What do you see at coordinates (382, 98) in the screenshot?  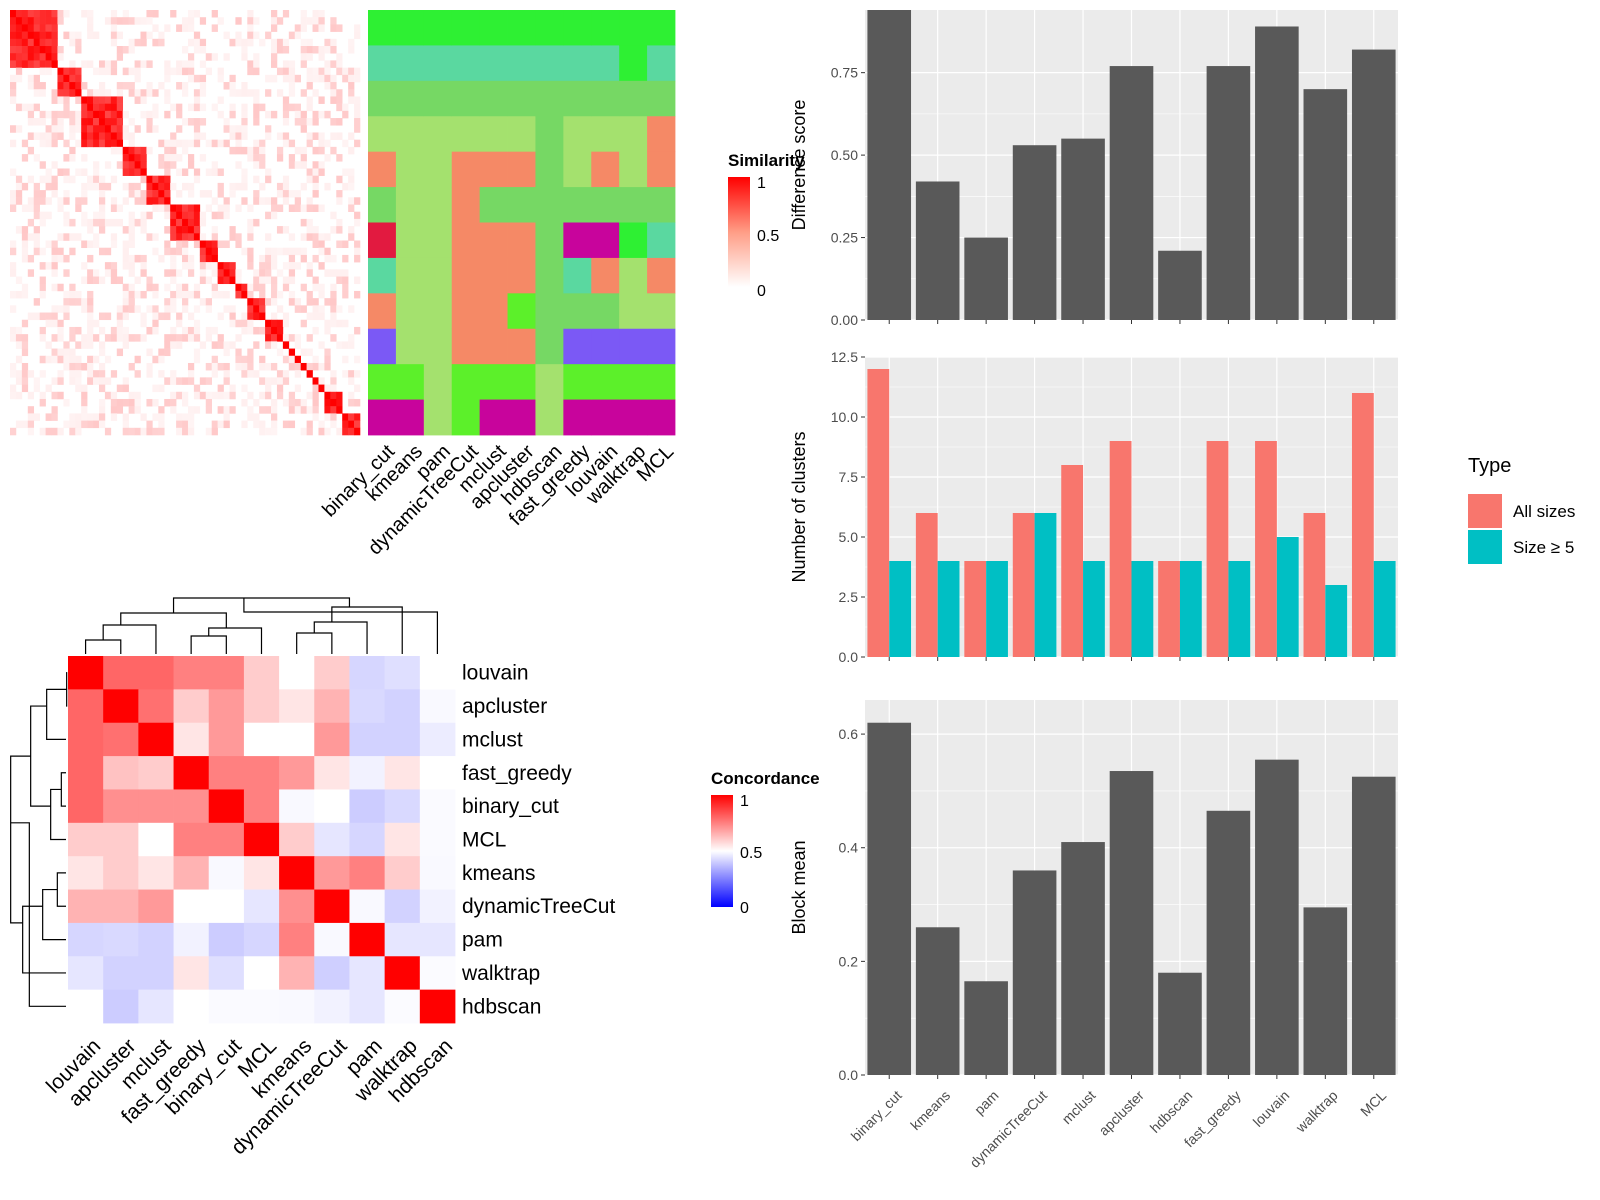 I see `assignment-cell-binary_cut` at bounding box center [382, 98].